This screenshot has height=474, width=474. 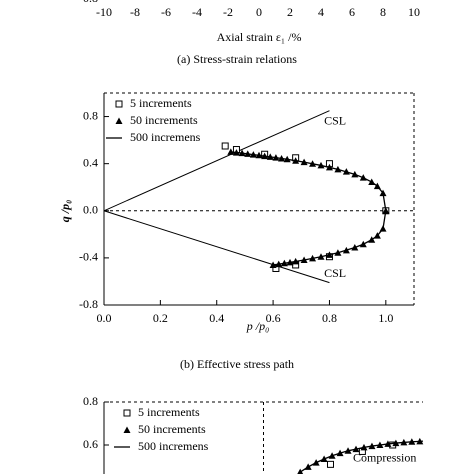 I want to click on y-tick-label: -0.4, so click(x=88, y=257).